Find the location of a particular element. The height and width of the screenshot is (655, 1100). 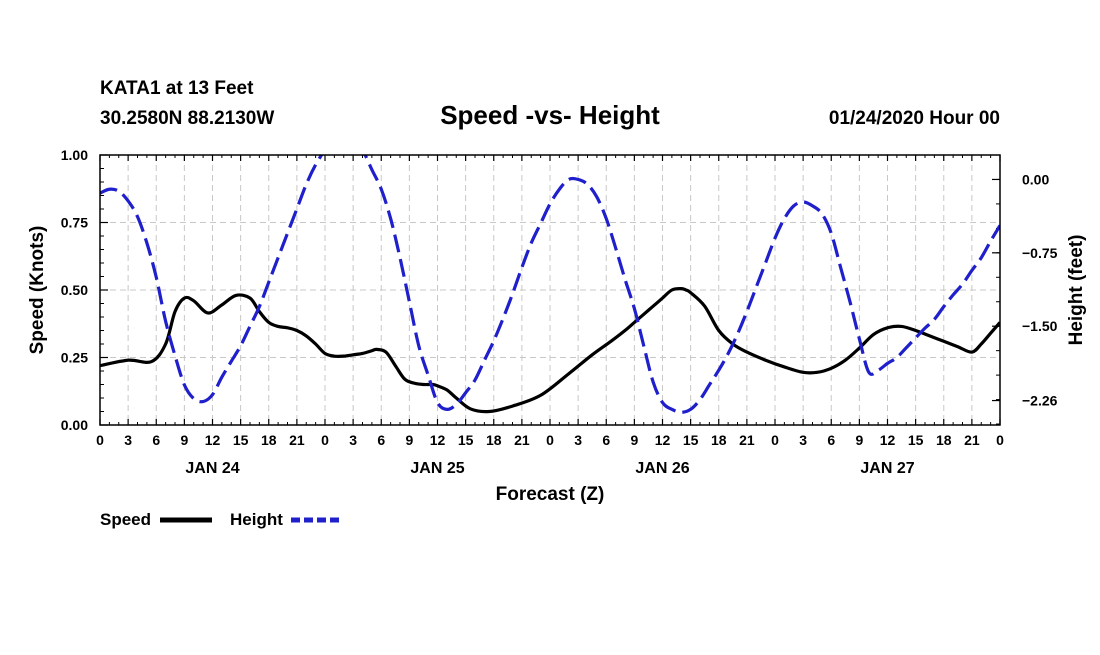

day-labels: JAN 24 JAN 25 JAN 26 JAN 27 is located at coordinates (549, 468).